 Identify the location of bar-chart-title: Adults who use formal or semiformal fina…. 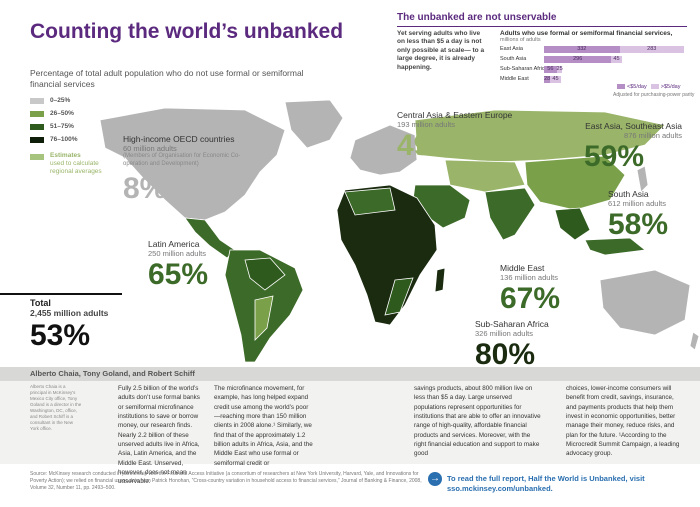
(586, 33).